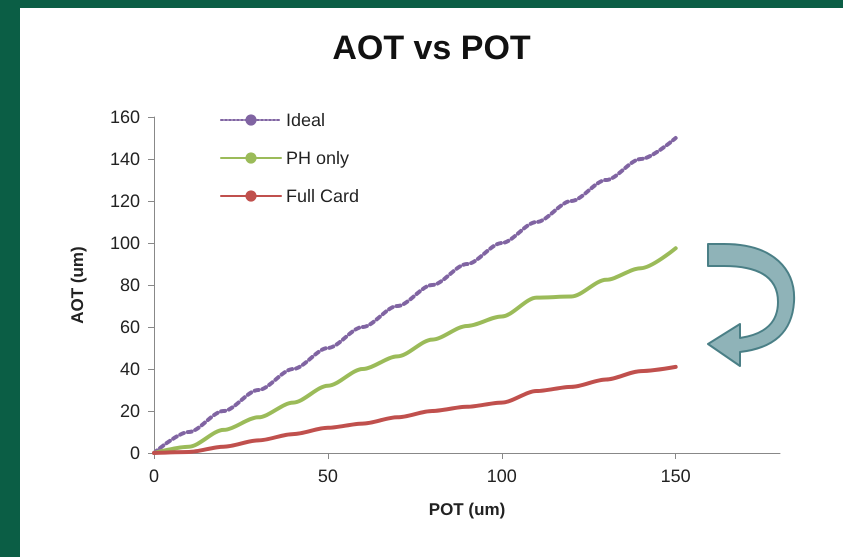 Image resolution: width=843 pixels, height=557 pixels. What do you see at coordinates (125, 201) in the screenshot?
I see `y-tick-label: 120` at bounding box center [125, 201].